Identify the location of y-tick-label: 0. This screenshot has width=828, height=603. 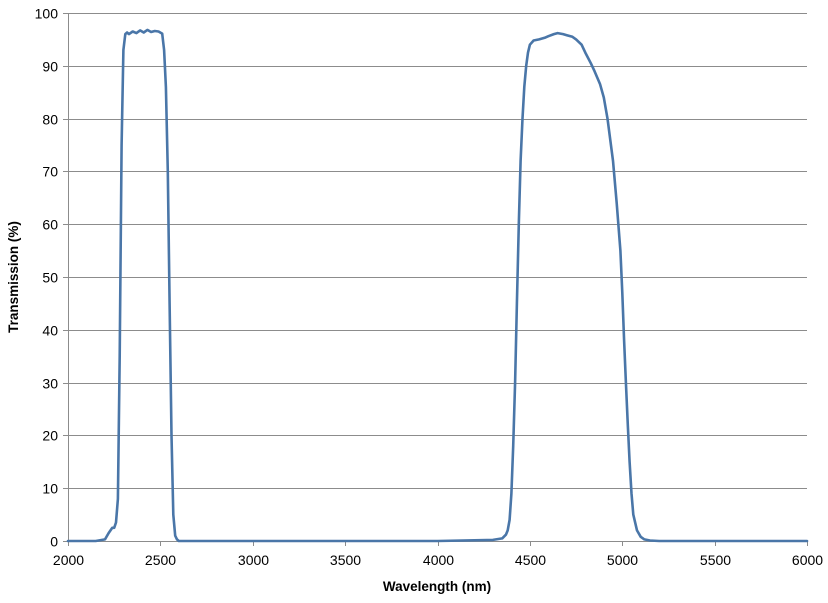
(54, 542).